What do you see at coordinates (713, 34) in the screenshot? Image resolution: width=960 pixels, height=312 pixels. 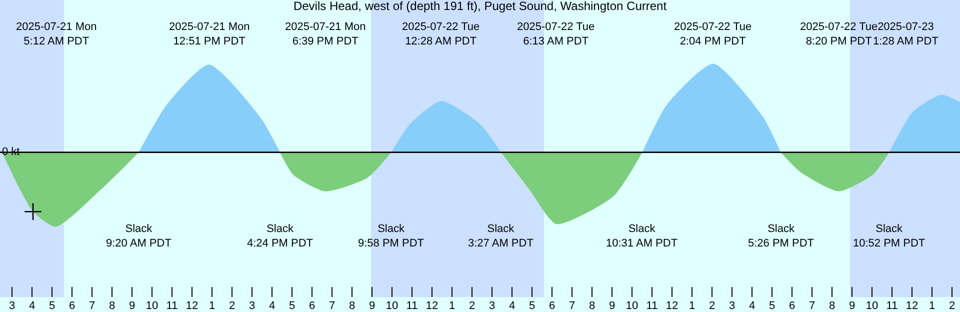 I see `text: 2025-07-22 Tue 2:04 PM PDT` at bounding box center [713, 34].